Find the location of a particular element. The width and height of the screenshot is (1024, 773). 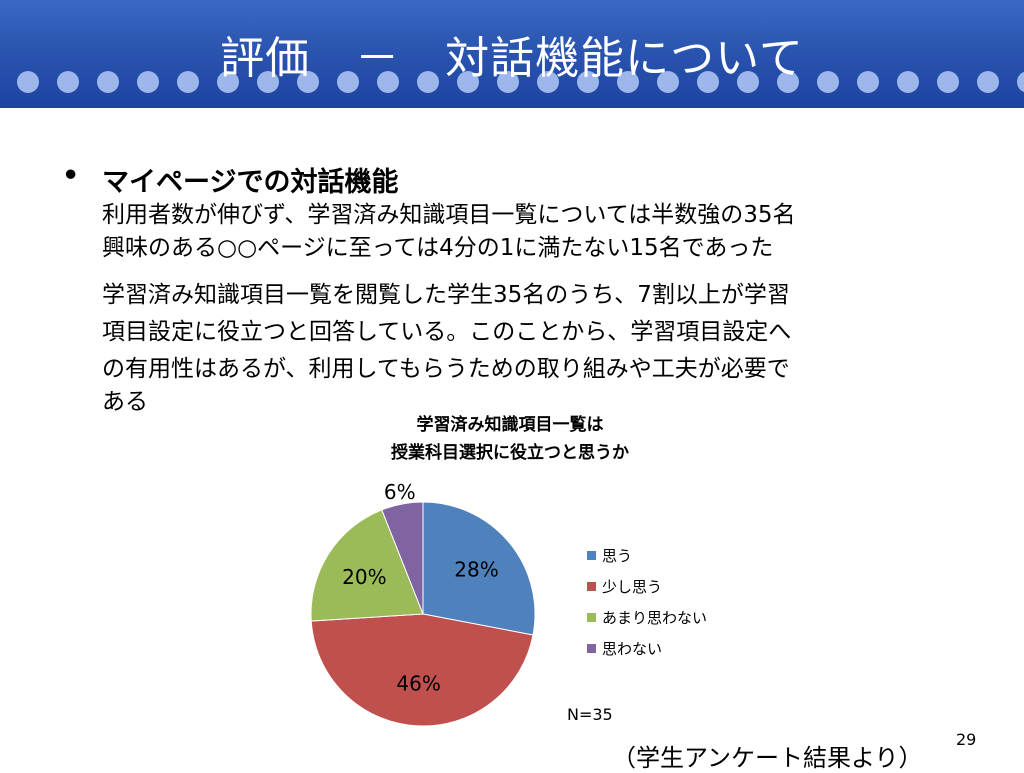

slide-header: 評価 － 対話機能について is located at coordinates (512, 54).